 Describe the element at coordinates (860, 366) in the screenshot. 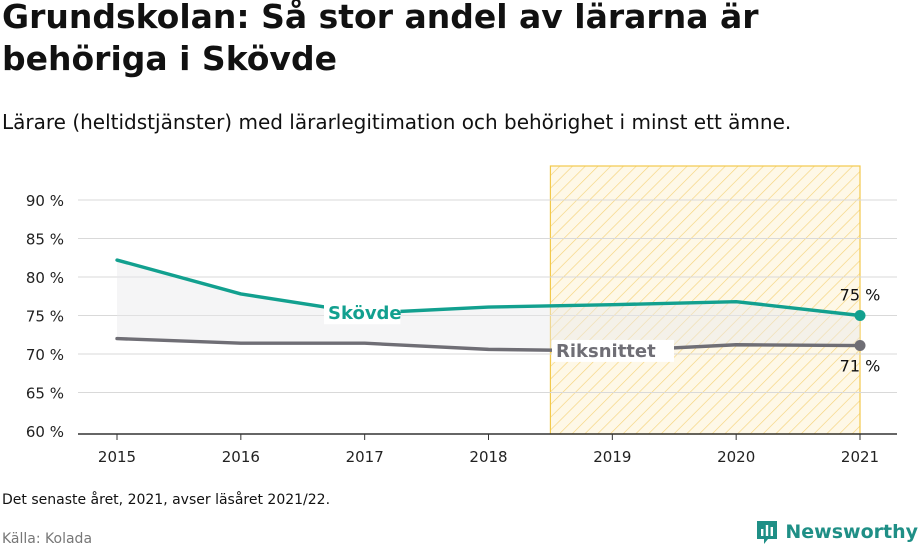

I see `riket-end-label: 71 %` at that location.